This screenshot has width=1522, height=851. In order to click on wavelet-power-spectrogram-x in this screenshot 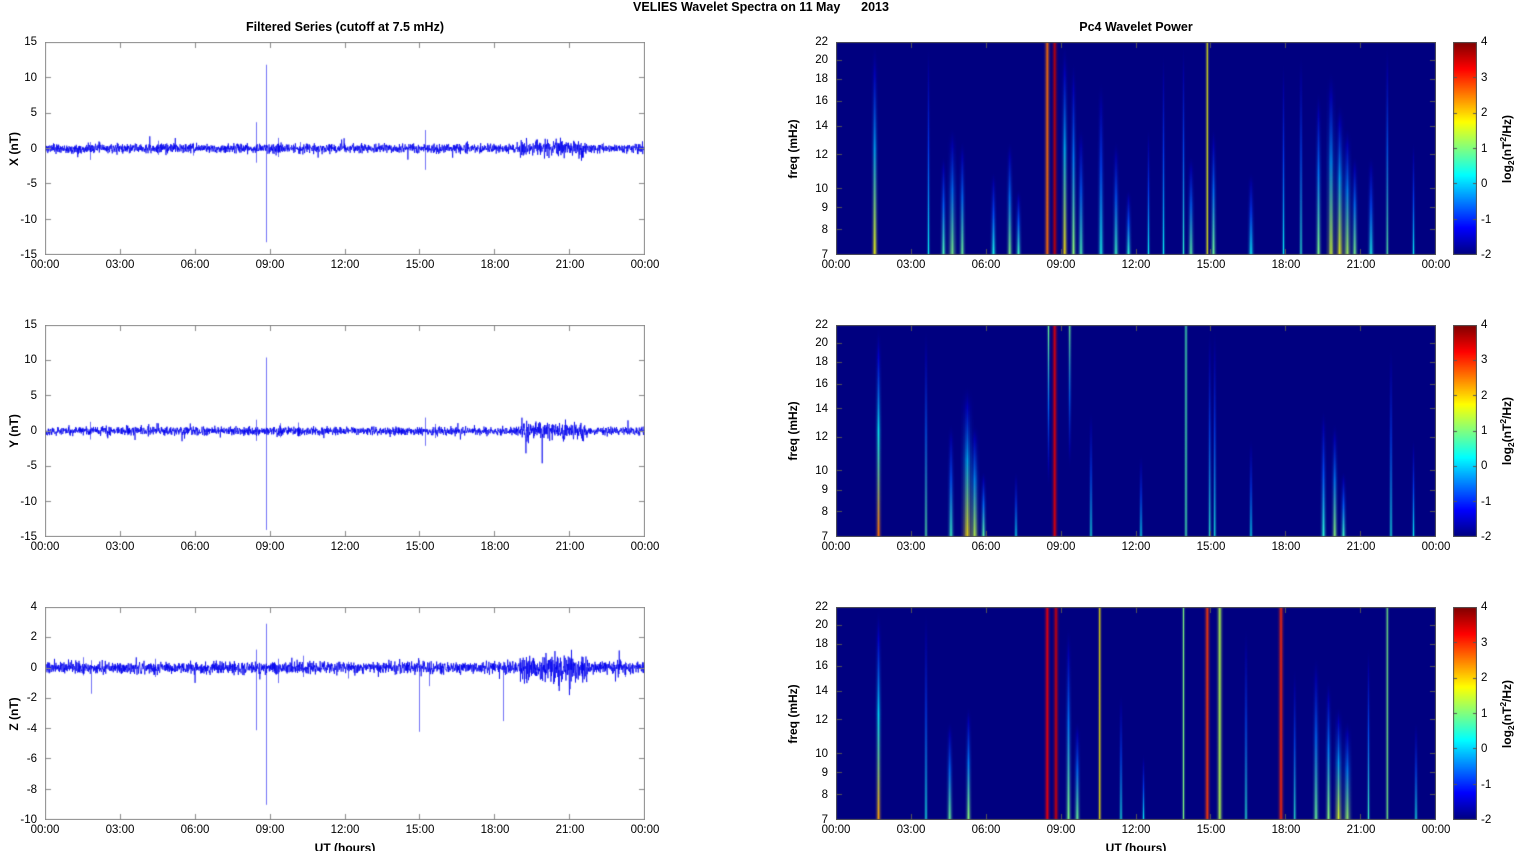, I will do `click(1136, 148)`.